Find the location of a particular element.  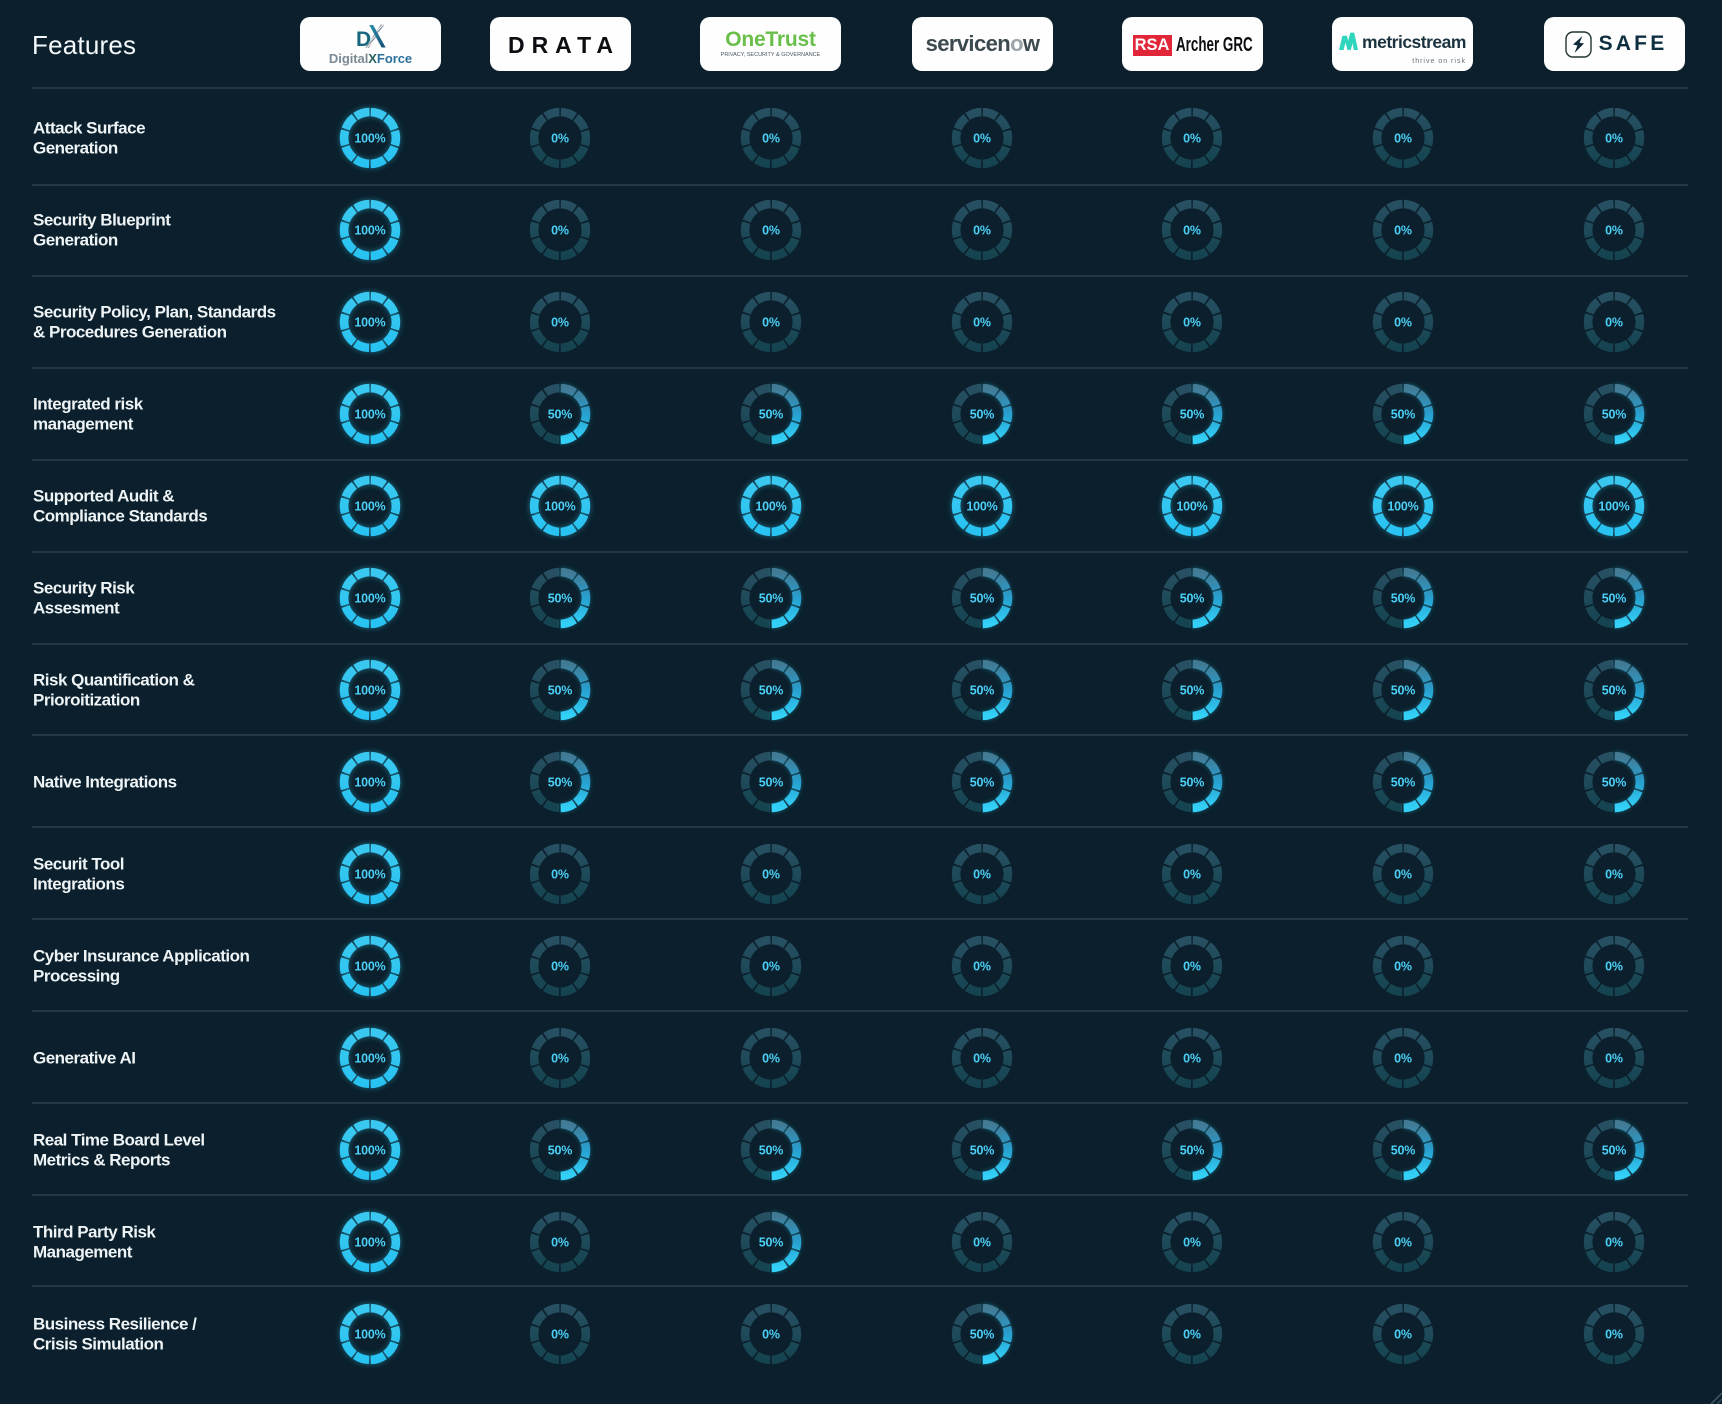

svg-text: D is located at coordinates (363, 38).